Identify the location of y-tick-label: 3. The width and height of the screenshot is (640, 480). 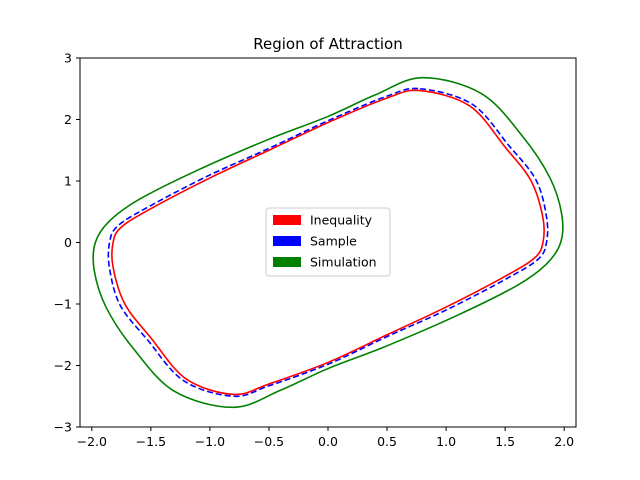
(68, 58).